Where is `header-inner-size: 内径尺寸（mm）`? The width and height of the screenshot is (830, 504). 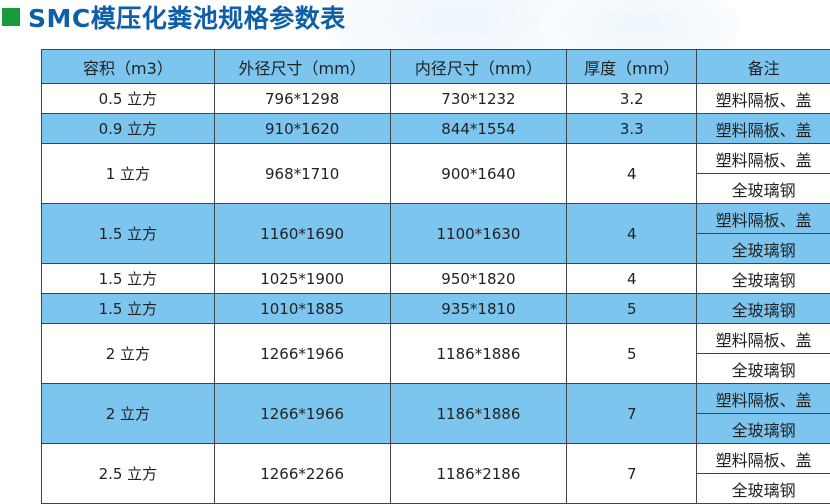 header-inner-size: 内径尺寸（mm） is located at coordinates (478, 67).